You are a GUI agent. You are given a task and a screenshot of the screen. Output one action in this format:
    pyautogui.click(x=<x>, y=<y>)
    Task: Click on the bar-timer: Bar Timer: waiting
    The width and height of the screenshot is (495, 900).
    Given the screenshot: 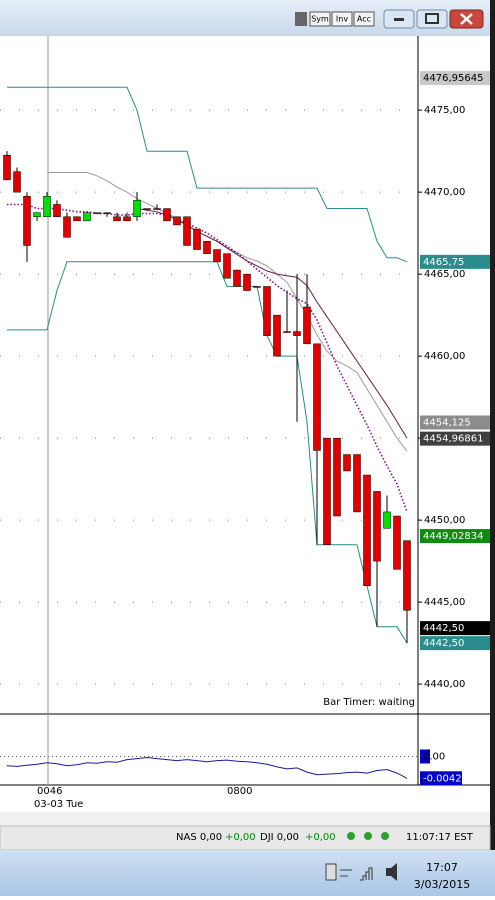 What is the action you would take?
    pyautogui.click(x=369, y=702)
    